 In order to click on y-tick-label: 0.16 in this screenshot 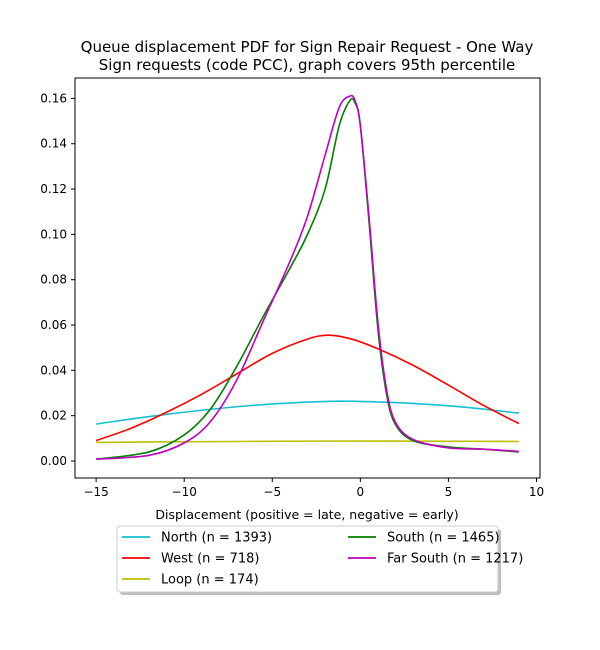, I will do `click(53, 98)`.